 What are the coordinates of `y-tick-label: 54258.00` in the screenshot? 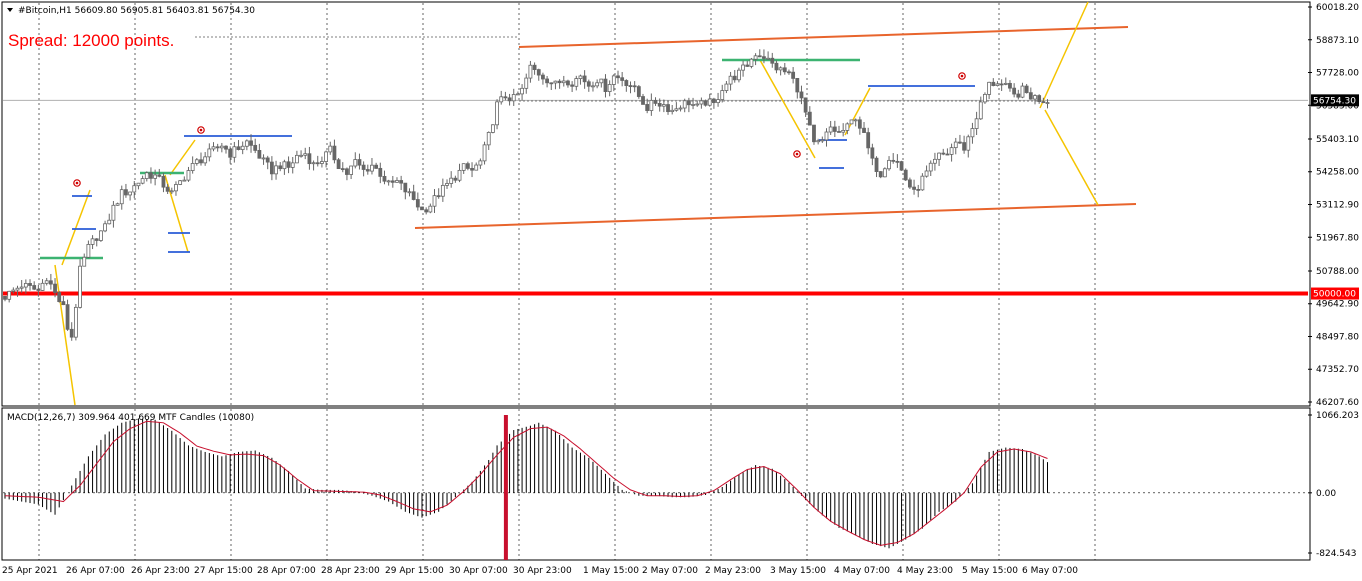 It's located at (1337, 173).